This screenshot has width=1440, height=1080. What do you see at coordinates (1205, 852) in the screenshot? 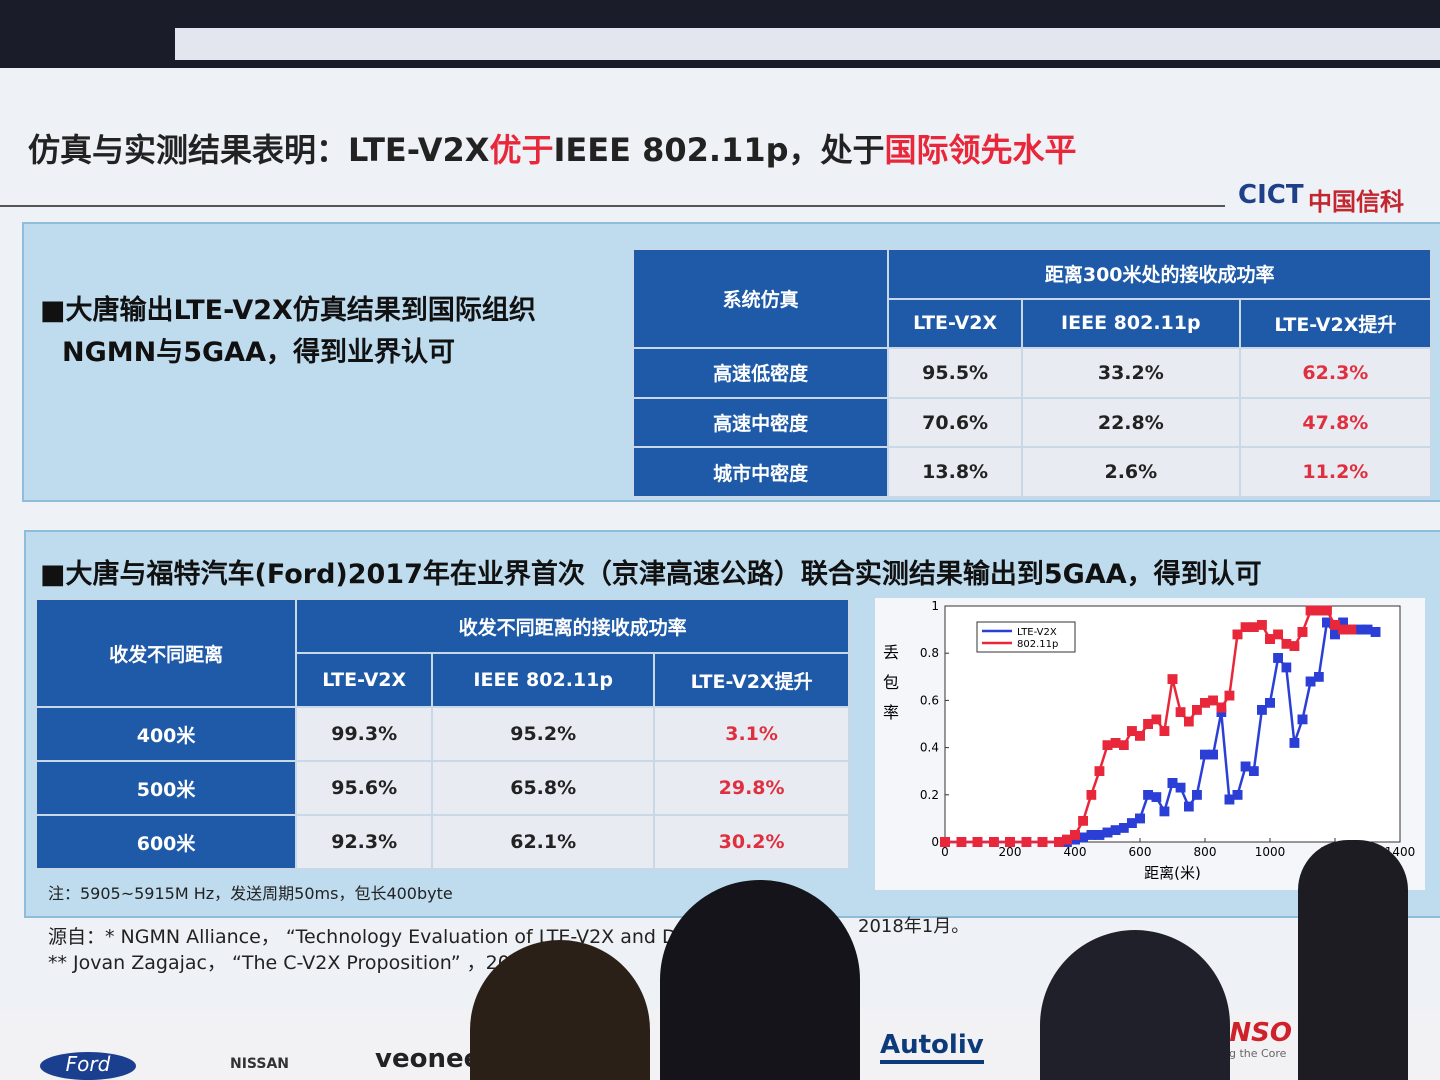
I see `x-tick-label: 800` at bounding box center [1205, 852].